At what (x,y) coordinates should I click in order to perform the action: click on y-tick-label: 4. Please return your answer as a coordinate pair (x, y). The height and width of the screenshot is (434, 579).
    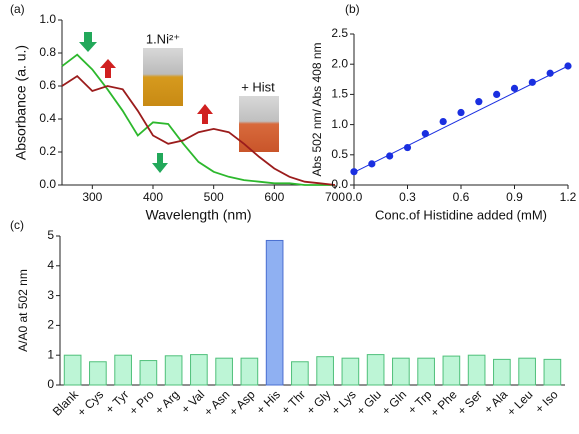
    Looking at the image, I should click on (50, 265).